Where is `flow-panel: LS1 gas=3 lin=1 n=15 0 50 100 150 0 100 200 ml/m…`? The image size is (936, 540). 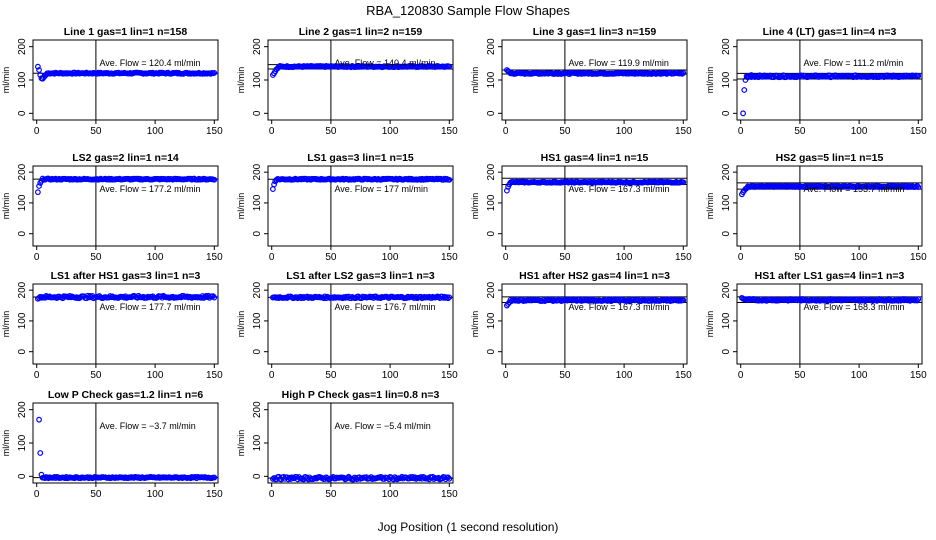 flow-panel: LS1 gas=3 lin=1 n=15 0 50 100 150 0 100 200 ml/m… is located at coordinates (347, 207).